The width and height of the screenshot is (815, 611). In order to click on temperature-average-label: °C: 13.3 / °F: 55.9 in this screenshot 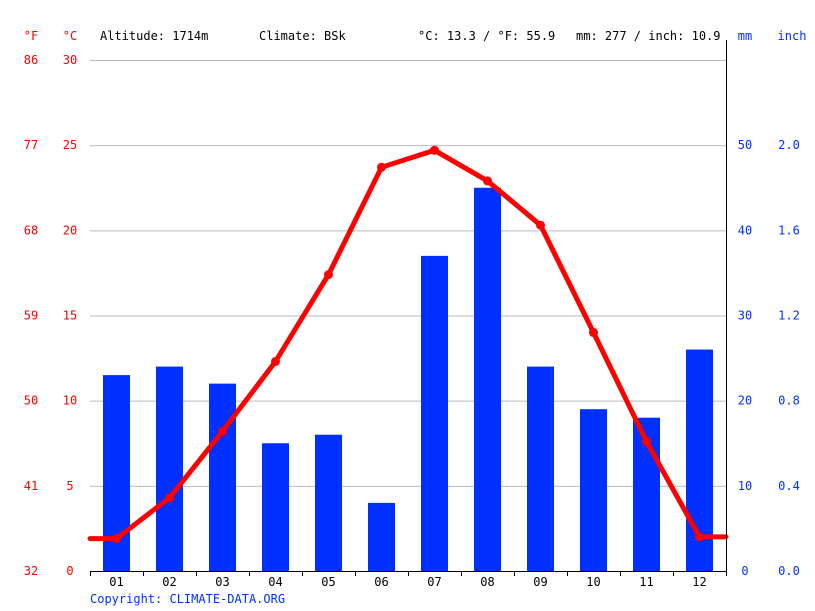, I will do `click(486, 36)`.